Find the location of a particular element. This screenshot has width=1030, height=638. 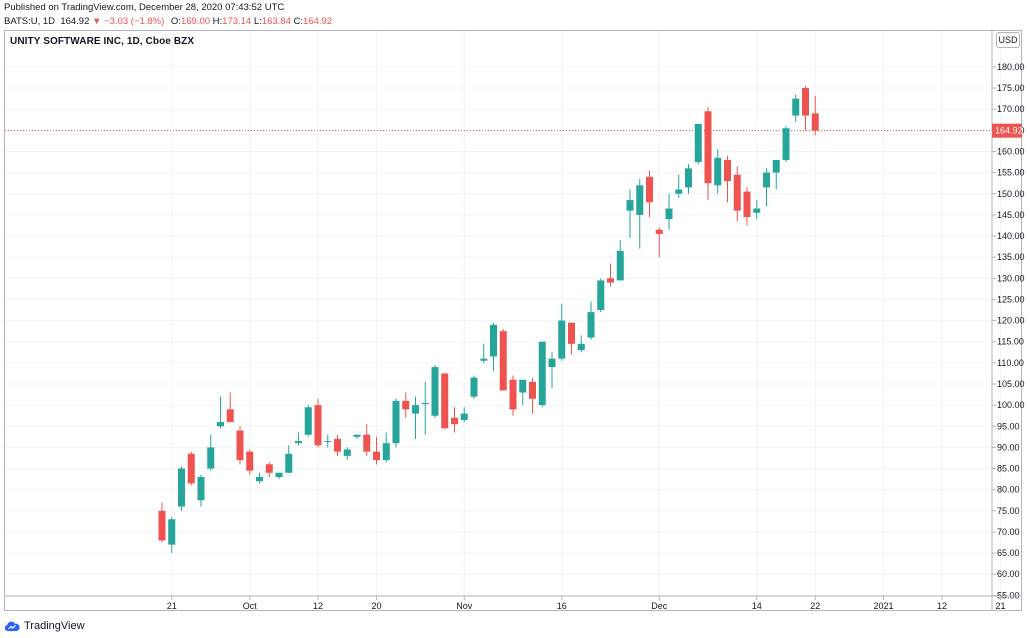

y-tick-label: 80.00 is located at coordinates (1008, 490).